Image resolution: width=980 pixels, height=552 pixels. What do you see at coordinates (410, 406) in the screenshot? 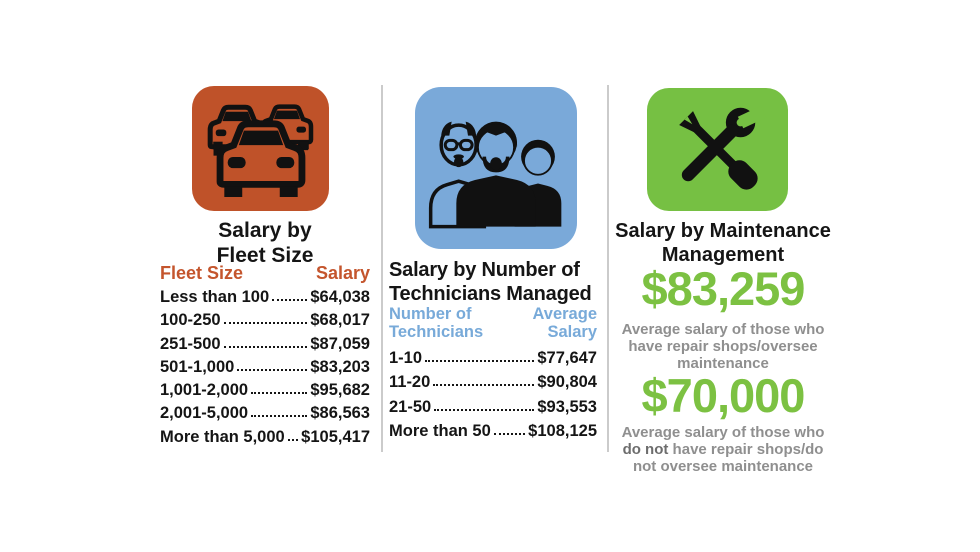
I see `row-label: 21-50` at bounding box center [410, 406].